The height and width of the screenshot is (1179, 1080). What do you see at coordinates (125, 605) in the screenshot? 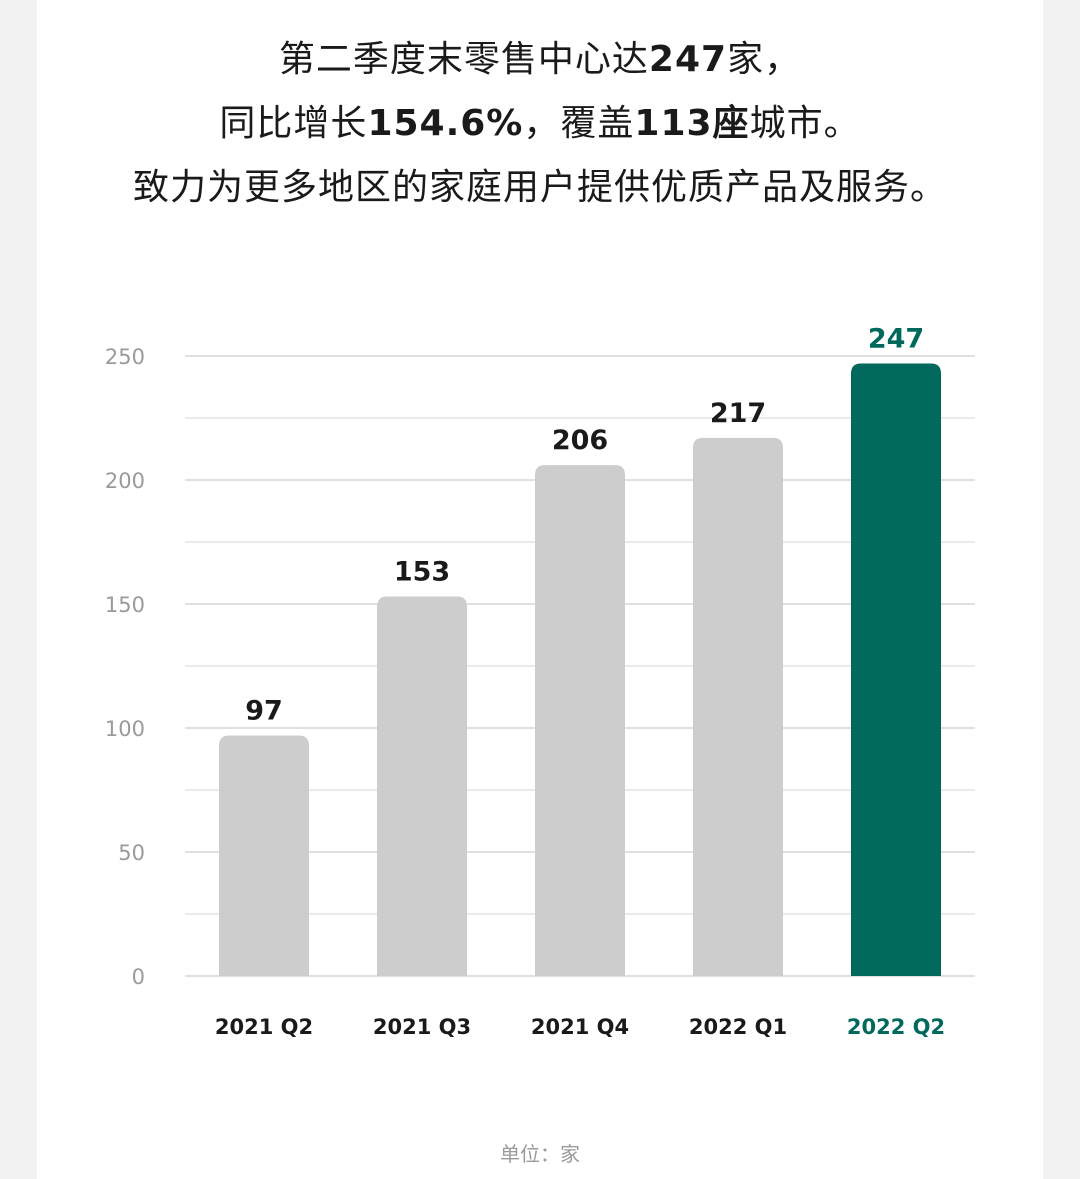
I see `y-tick-label: 150` at bounding box center [125, 605].